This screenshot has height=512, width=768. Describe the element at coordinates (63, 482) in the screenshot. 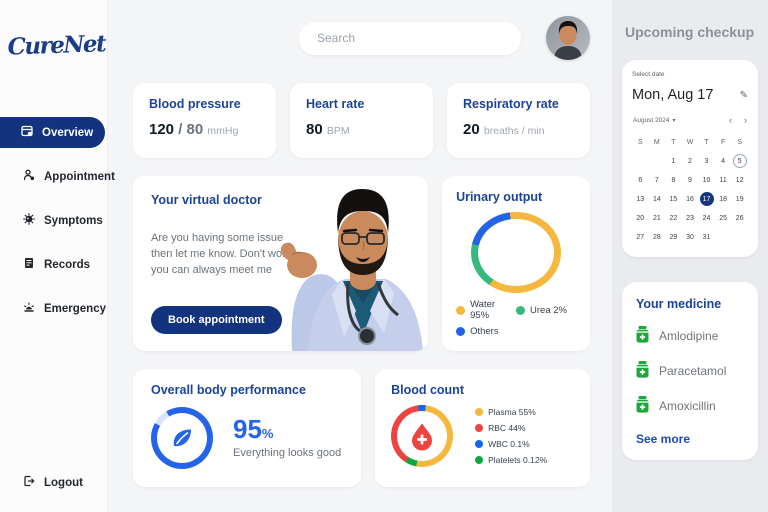

I see `logout-label: Logout` at that location.